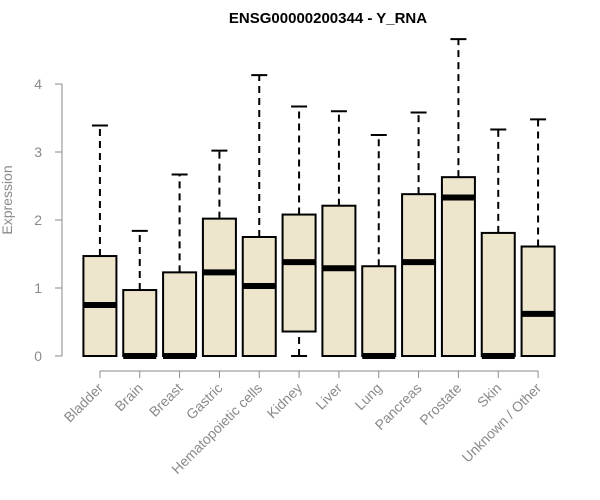  Describe the element at coordinates (328, 18) in the screenshot. I see `chart-title: ENSG00000200344 - Y_RNA` at that location.